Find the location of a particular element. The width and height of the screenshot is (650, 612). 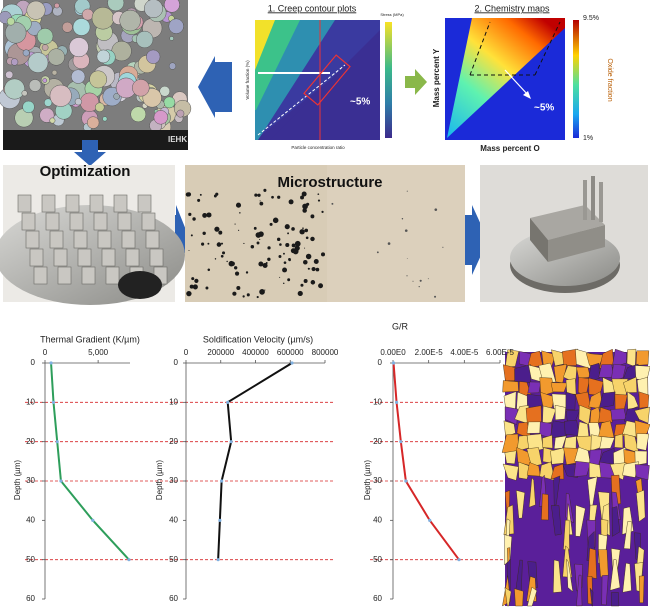

chart-title: Thermal Gradient (K/µm) is located at coordinates (90, 339).